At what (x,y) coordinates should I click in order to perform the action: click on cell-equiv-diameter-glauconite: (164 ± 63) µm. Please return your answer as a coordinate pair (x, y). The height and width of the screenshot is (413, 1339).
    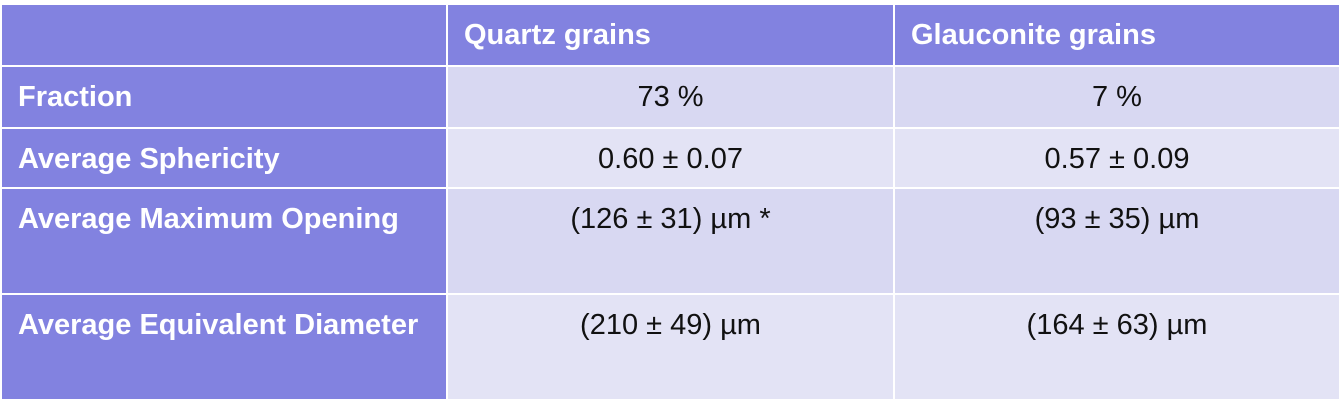
    Looking at the image, I should click on (1116, 347).